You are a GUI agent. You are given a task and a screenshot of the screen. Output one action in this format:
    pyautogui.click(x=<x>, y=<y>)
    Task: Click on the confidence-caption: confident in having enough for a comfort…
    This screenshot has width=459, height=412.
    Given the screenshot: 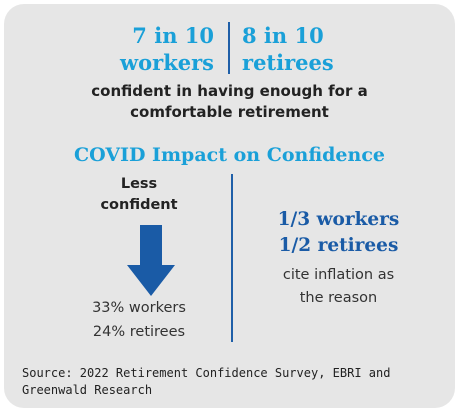 What is the action you would take?
    pyautogui.click(x=229, y=102)
    